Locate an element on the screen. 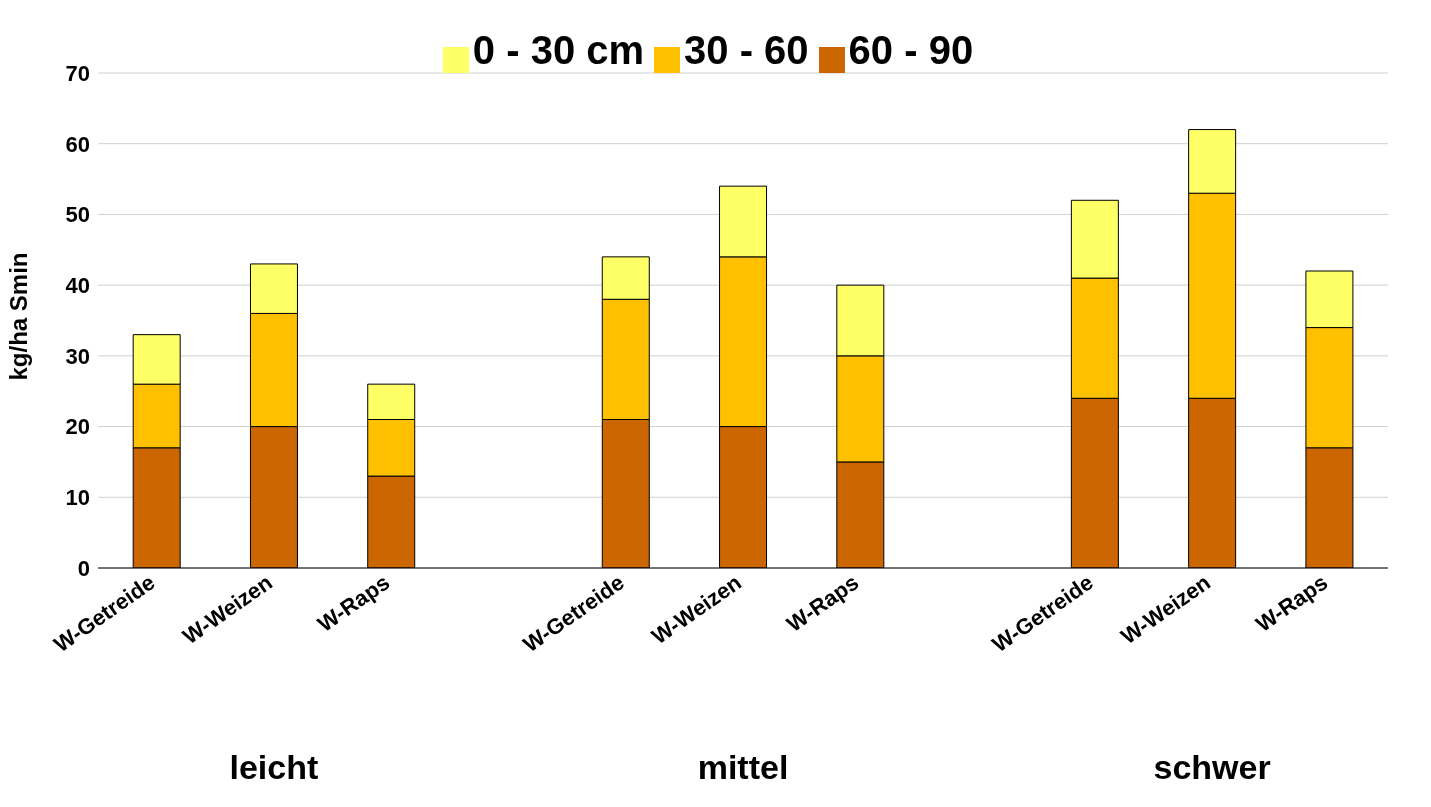 This screenshot has width=1431, height=807. y-tick-label: 70 is located at coordinates (77, 73).